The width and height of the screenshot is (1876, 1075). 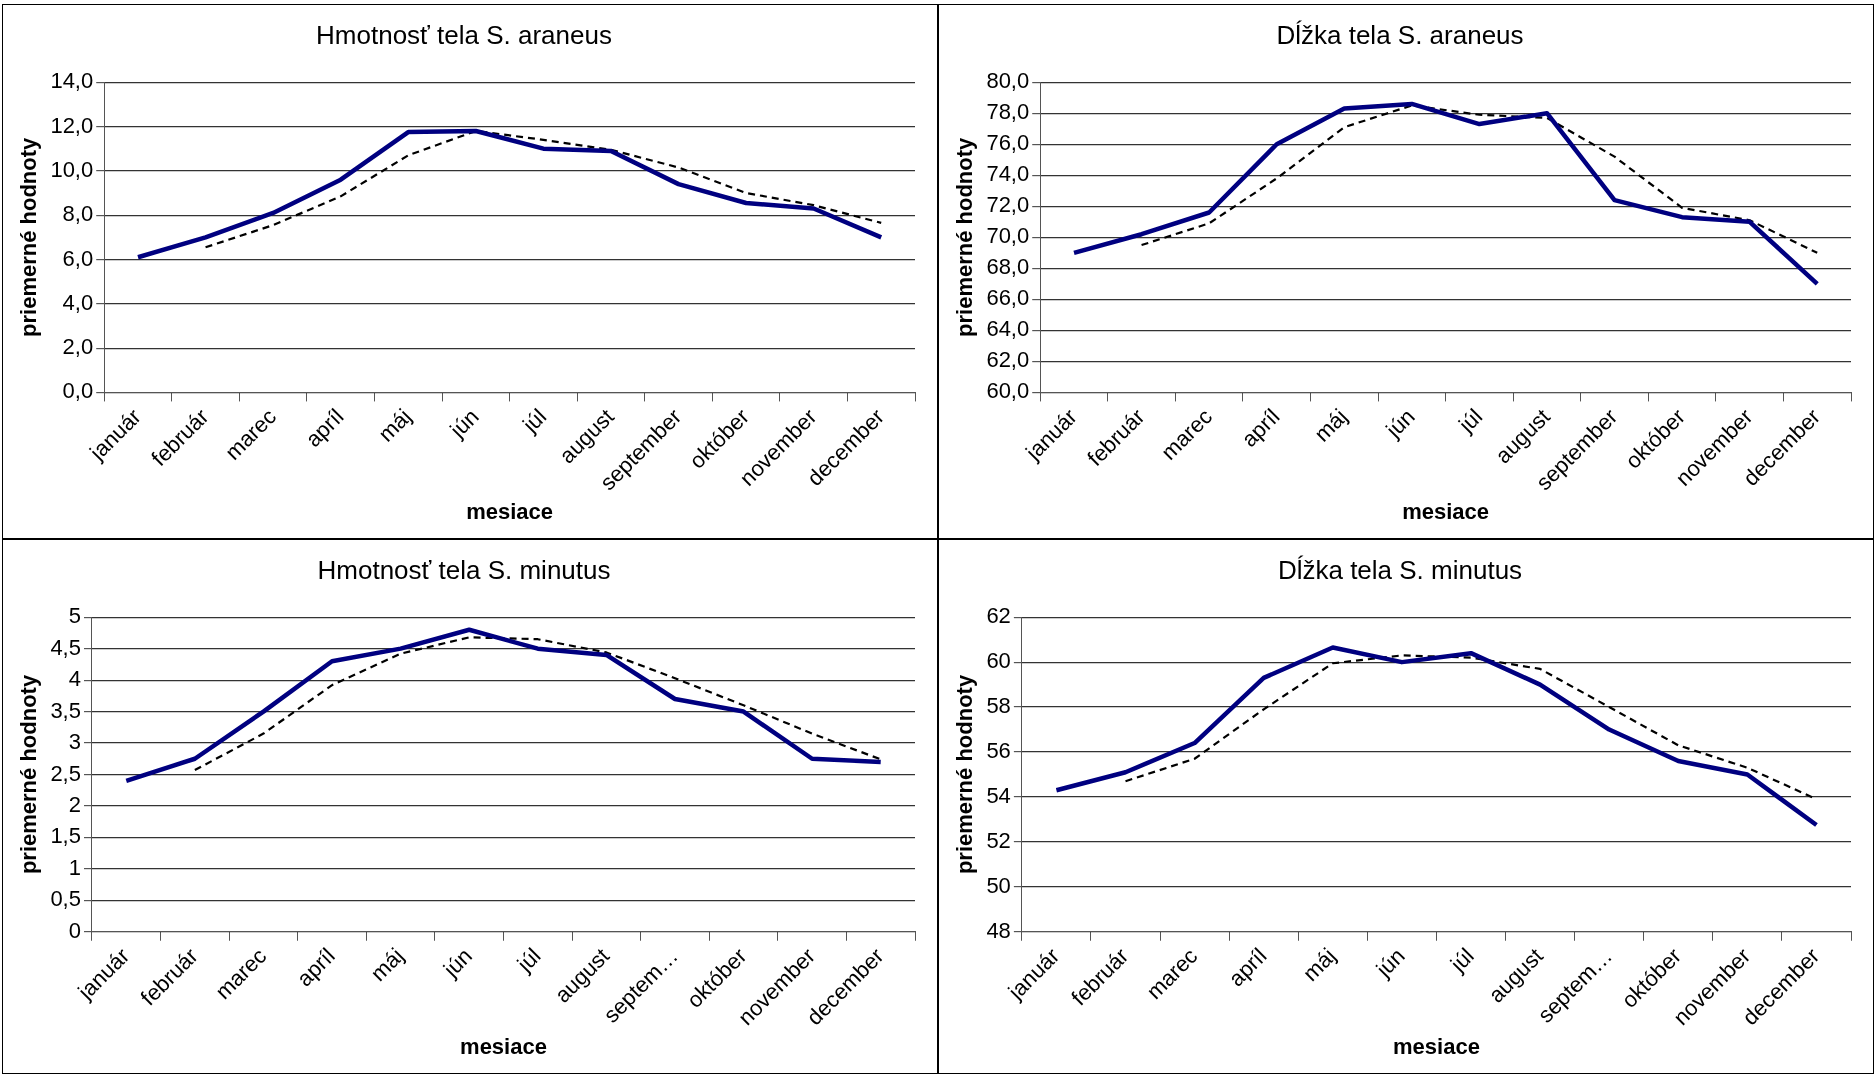 I want to click on y-tick-label: 62, so click(x=998, y=616).